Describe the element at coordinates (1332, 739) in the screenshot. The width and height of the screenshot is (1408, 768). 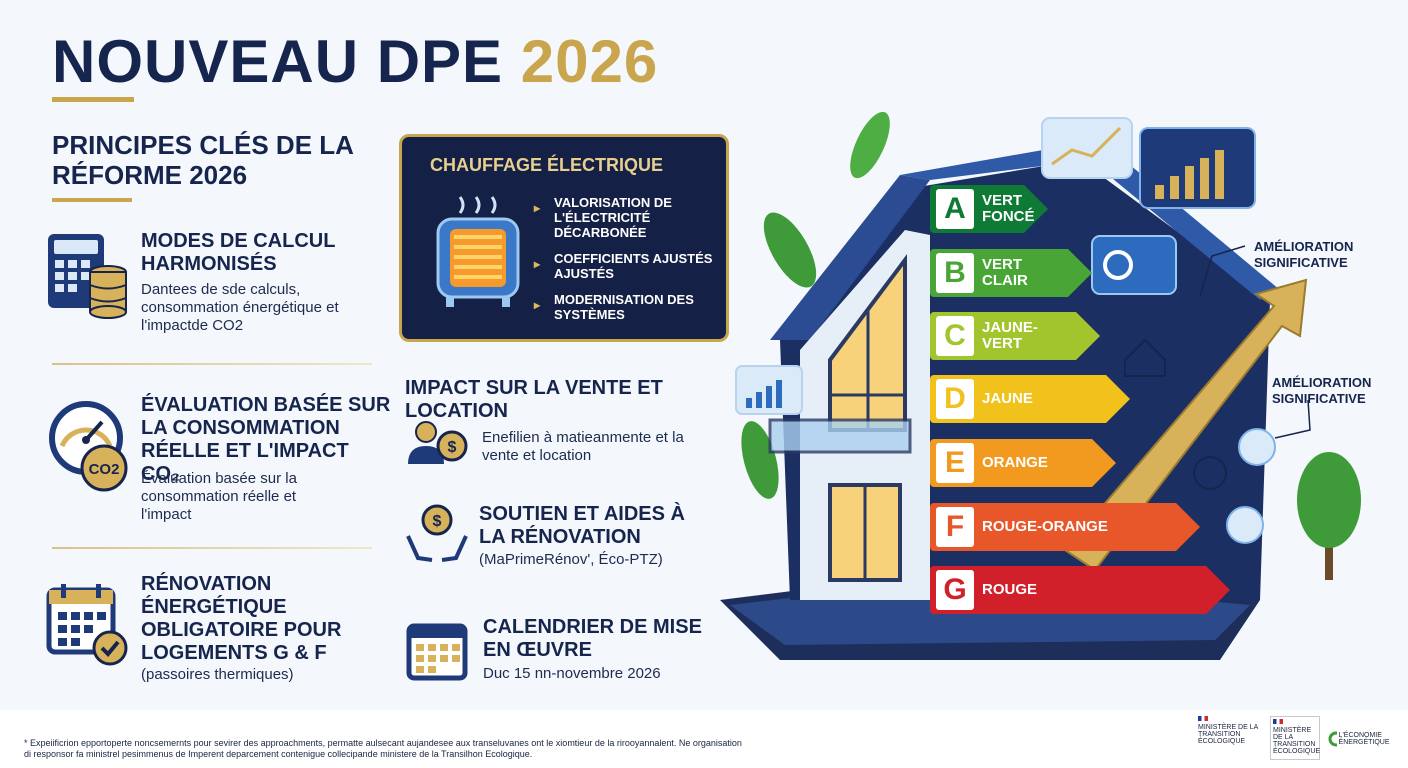
I see `logo-leaf-icon` at that location.